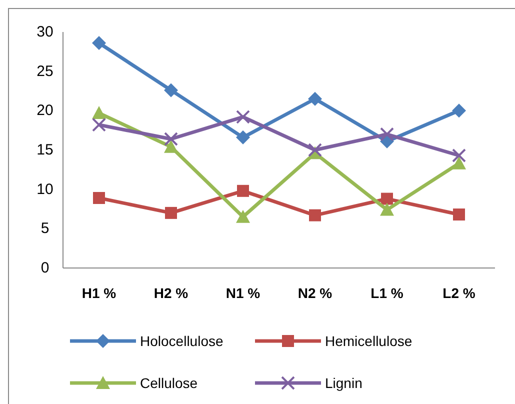 The height and width of the screenshot is (404, 515). What do you see at coordinates (343, 383) in the screenshot?
I see `legend-label: Lignin` at bounding box center [343, 383].